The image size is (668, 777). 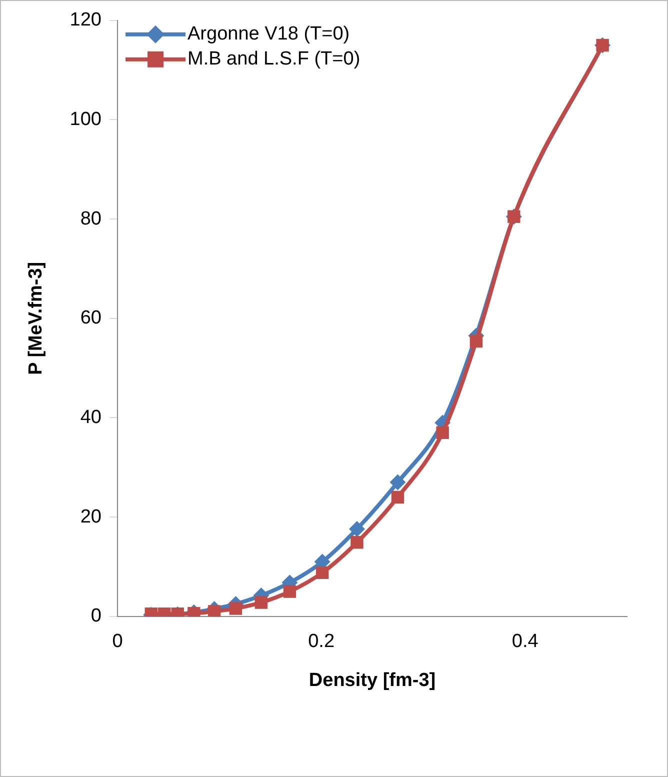 What do you see at coordinates (96, 616) in the screenshot?
I see `y-tick-label: 0` at bounding box center [96, 616].